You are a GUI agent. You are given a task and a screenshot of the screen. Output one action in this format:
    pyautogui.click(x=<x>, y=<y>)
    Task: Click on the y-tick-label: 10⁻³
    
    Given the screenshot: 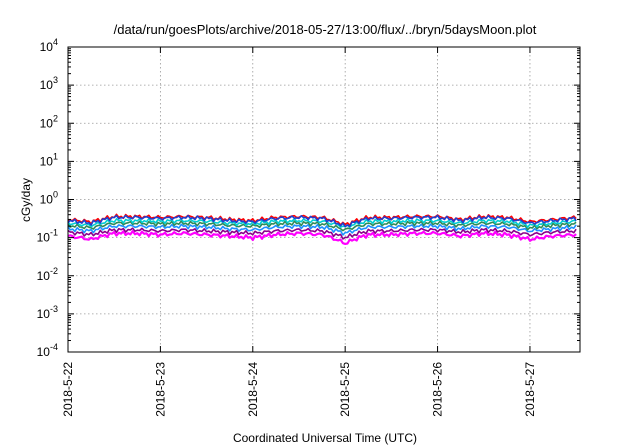 What is the action you would take?
    pyautogui.click(x=47, y=312)
    